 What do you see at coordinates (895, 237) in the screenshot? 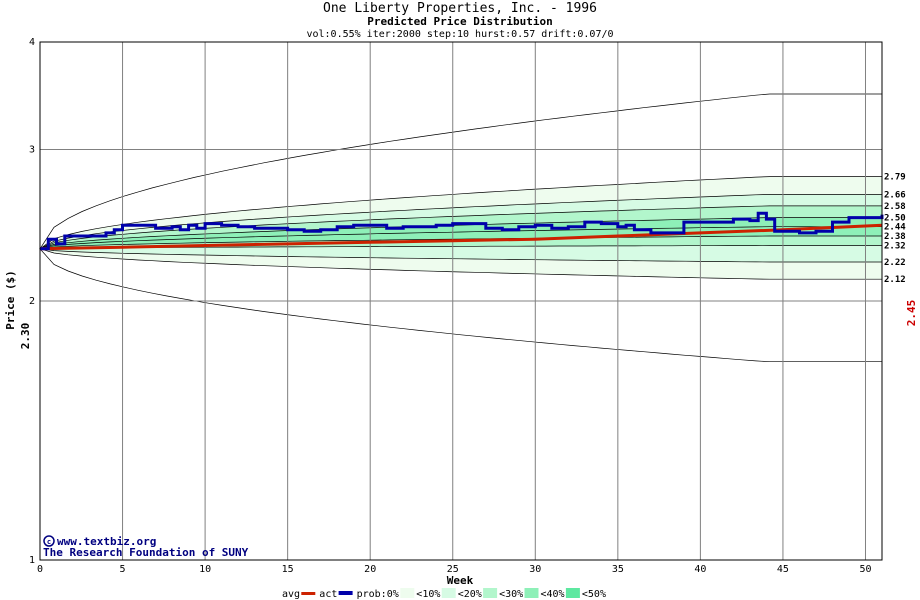
I see `percentile-label: 2.38` at bounding box center [895, 237].